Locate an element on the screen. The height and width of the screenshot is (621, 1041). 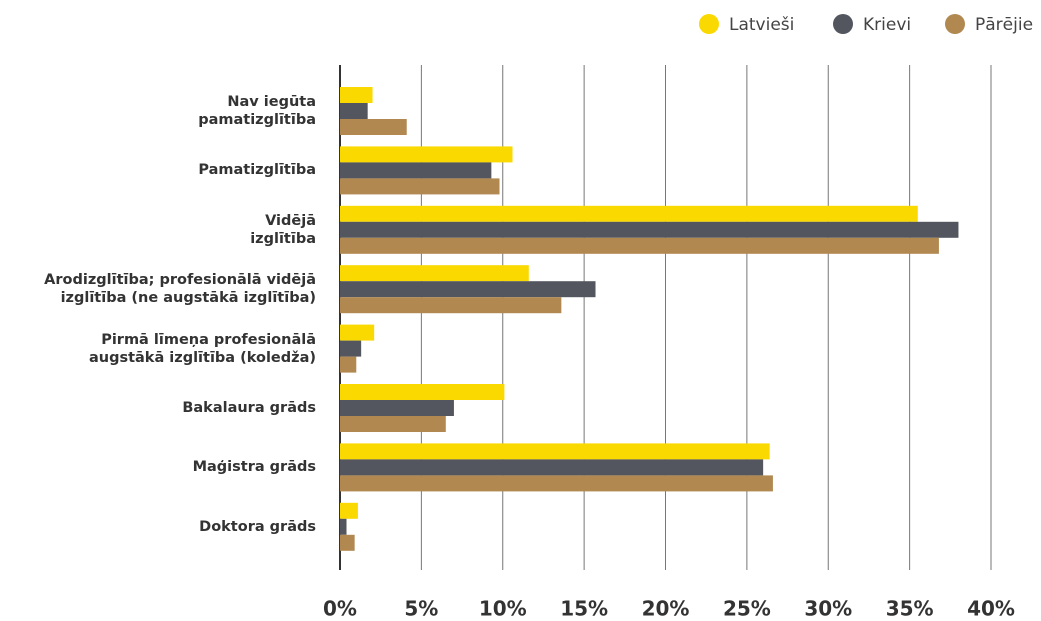
y-tick-label: Doktora grāds is located at coordinates (257, 526).